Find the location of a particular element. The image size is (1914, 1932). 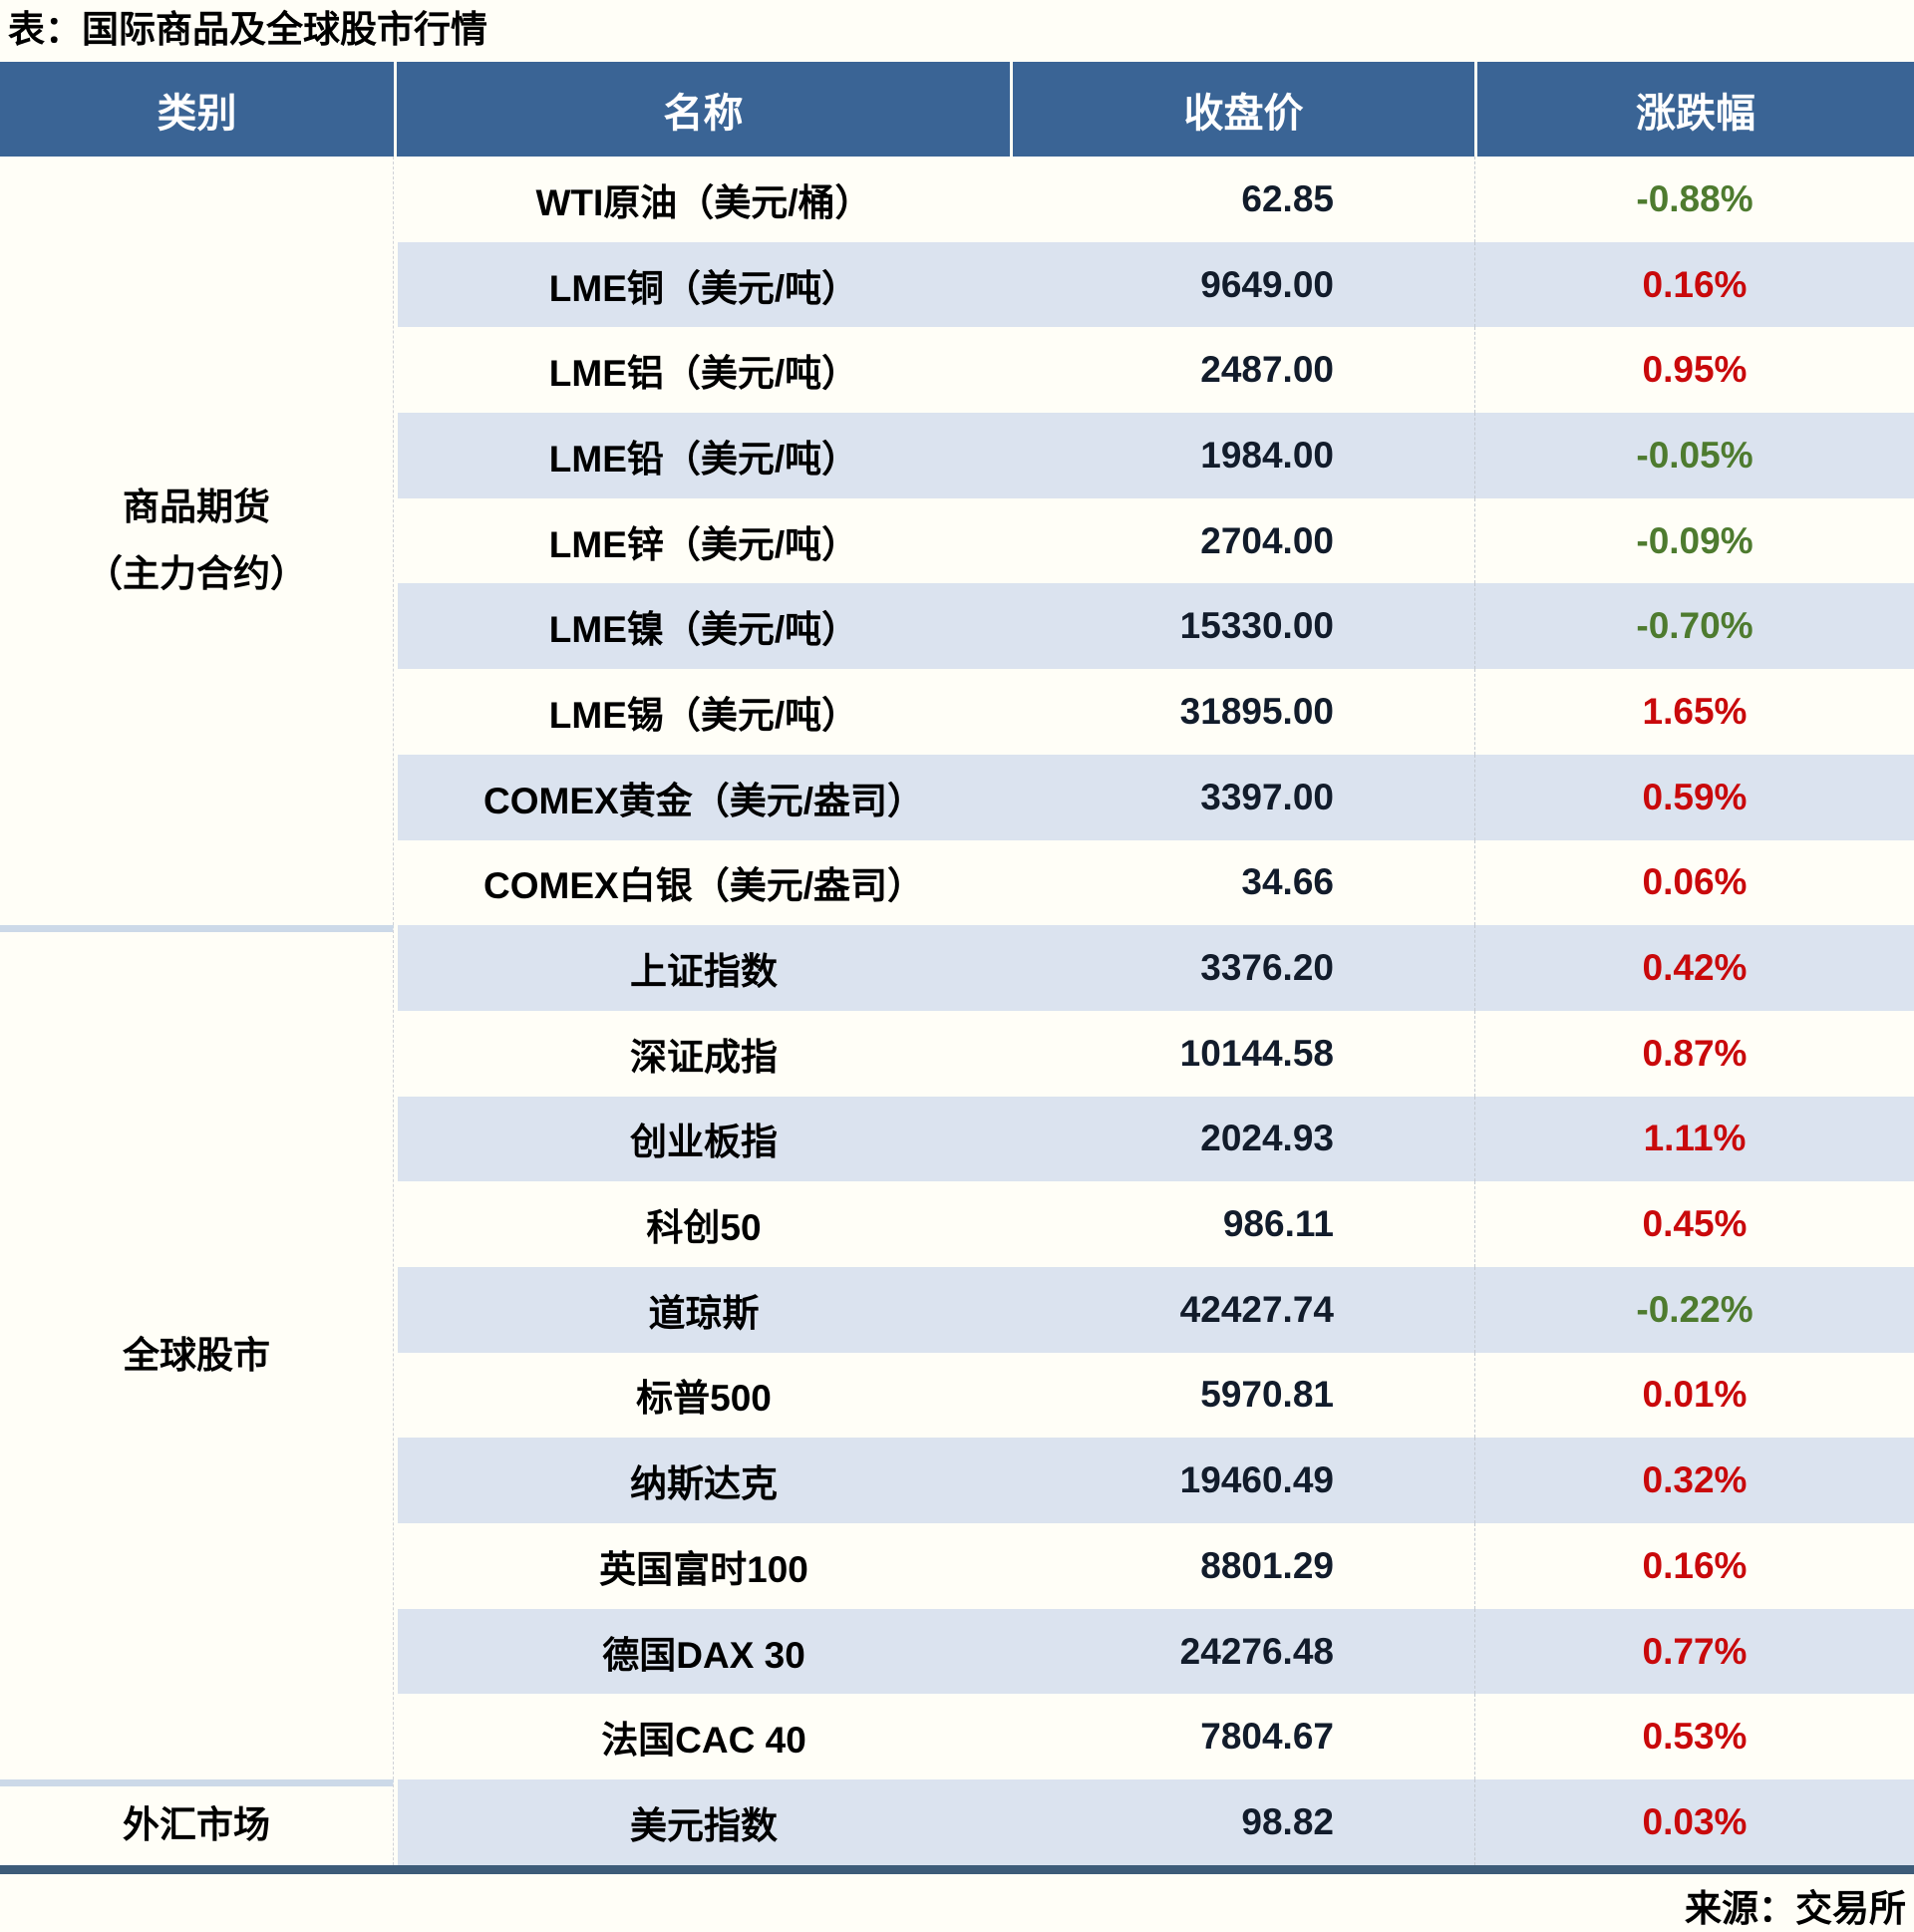

name-cell: 英国富时100 is located at coordinates (702, 1566).